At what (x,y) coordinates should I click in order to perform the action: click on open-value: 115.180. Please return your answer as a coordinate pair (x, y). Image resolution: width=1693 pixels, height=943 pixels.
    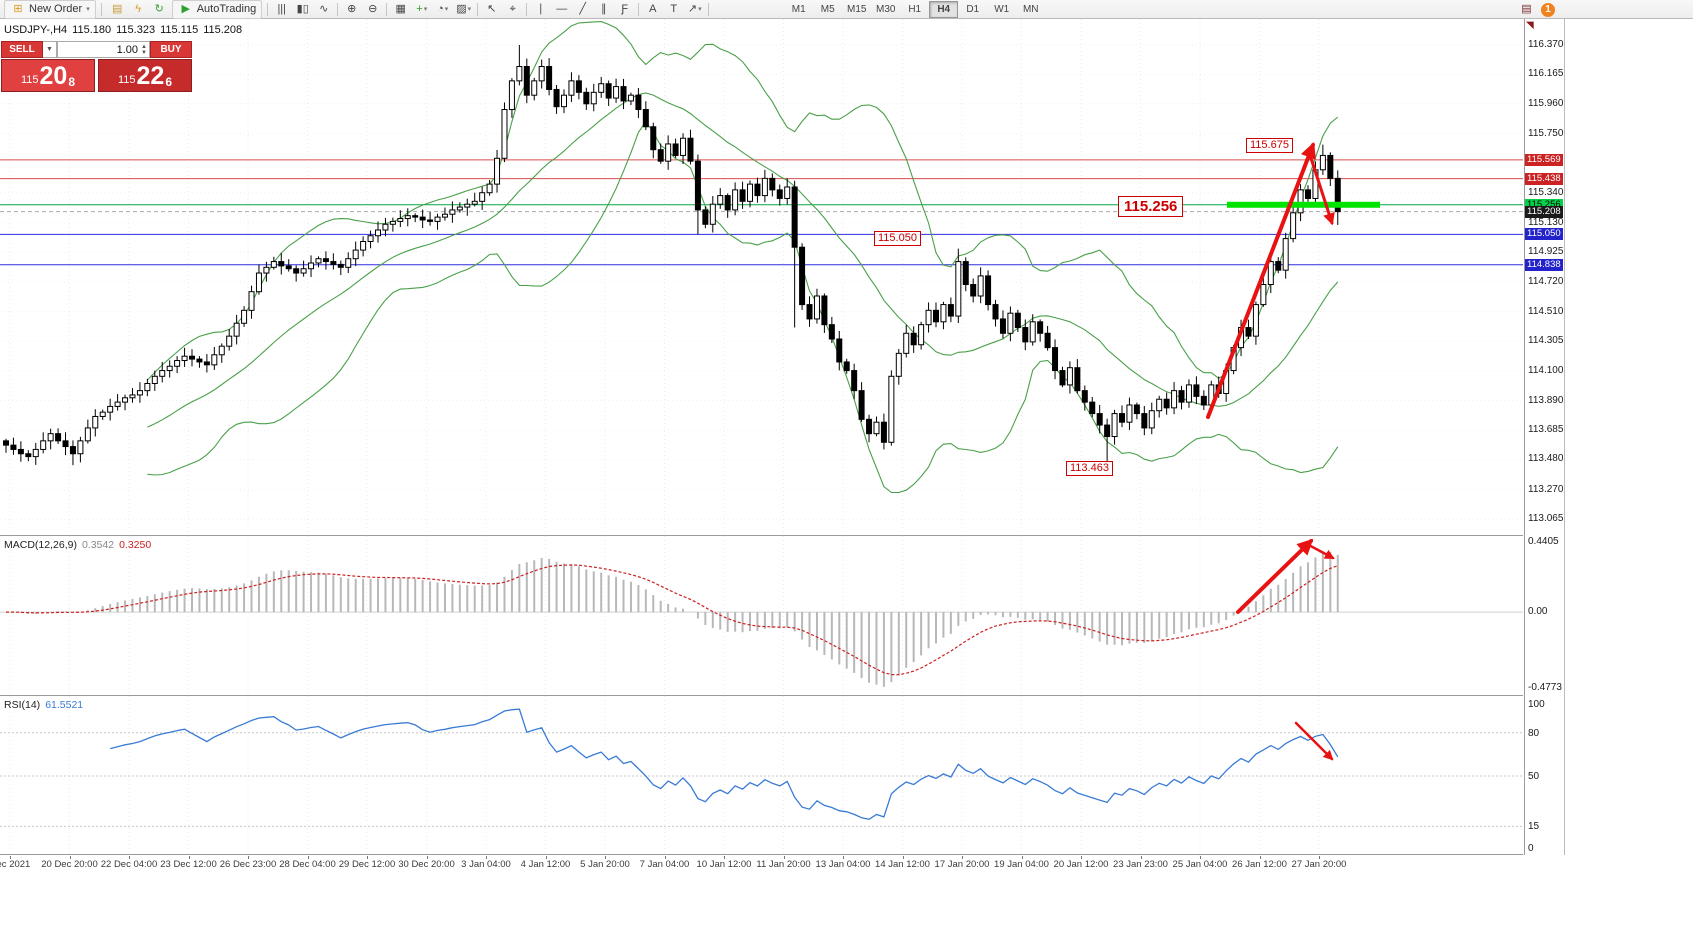
    Looking at the image, I should click on (92, 30).